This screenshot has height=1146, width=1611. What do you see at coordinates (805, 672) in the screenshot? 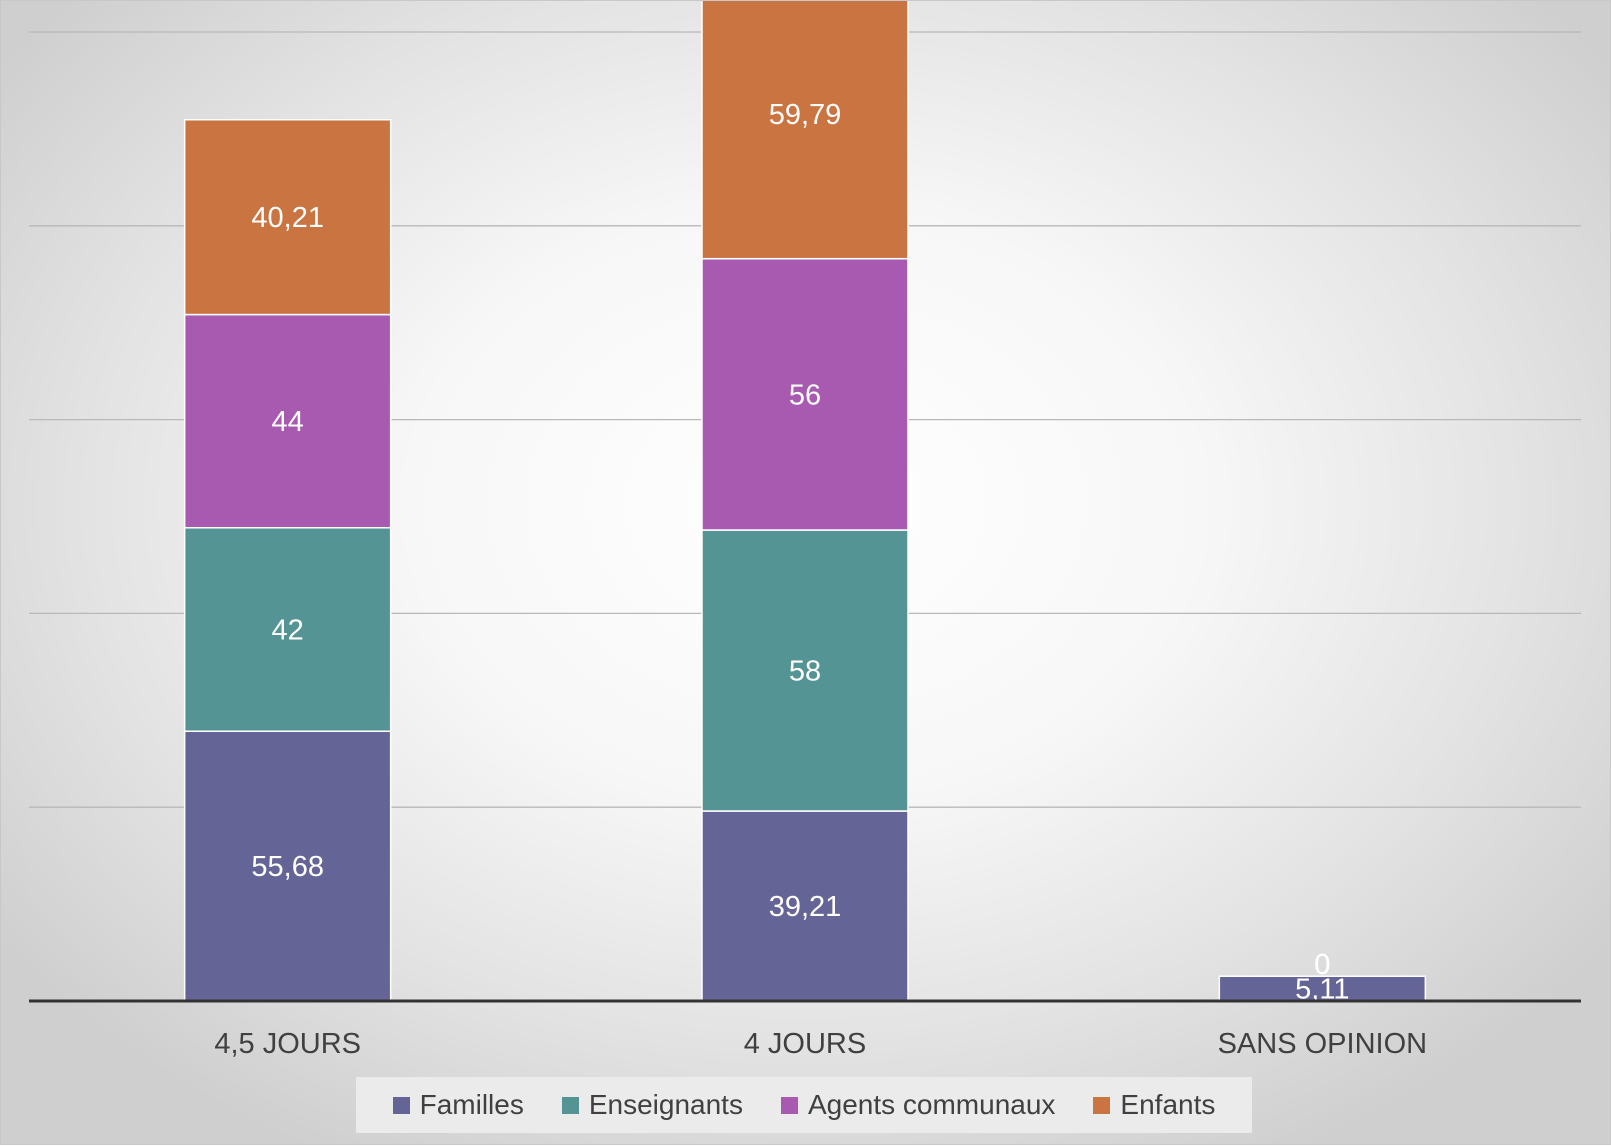
I see `data-label: 58` at bounding box center [805, 672].